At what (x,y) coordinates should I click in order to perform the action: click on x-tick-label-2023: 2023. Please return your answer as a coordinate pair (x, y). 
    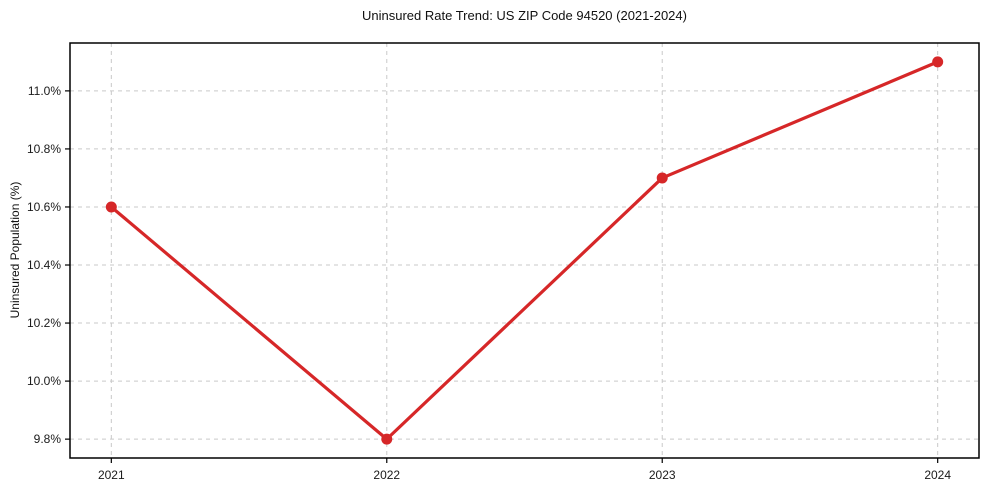
    Looking at the image, I should click on (662, 475).